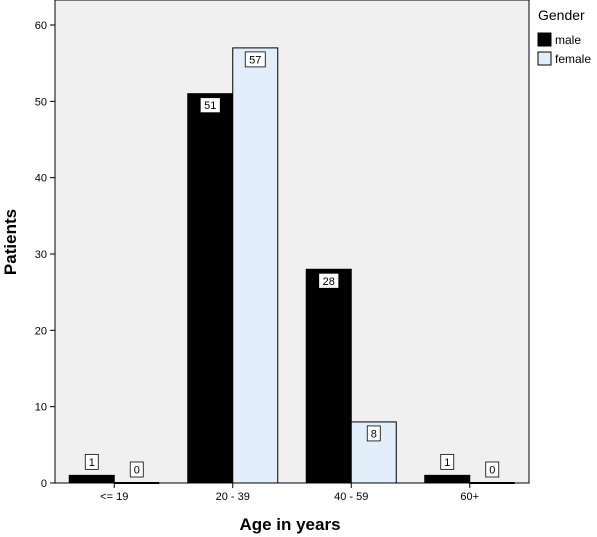 Image resolution: width=597 pixels, height=537 pixels. Describe the element at coordinates (564, 49) in the screenshot. I see `legend-items: male female` at that location.